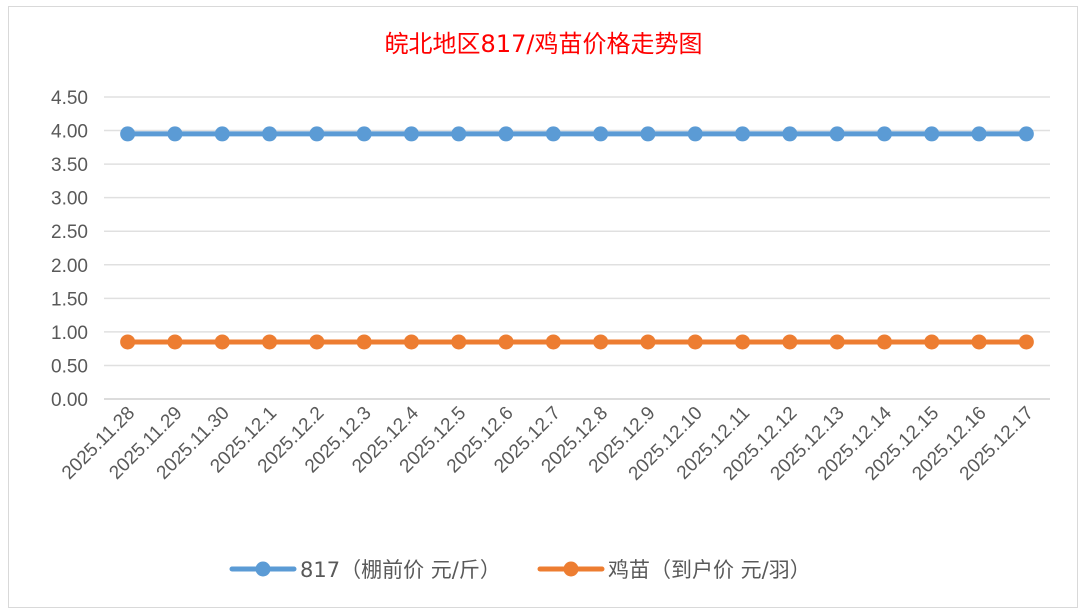  I want to click on y-tick-label: 2.50, so click(69, 232).